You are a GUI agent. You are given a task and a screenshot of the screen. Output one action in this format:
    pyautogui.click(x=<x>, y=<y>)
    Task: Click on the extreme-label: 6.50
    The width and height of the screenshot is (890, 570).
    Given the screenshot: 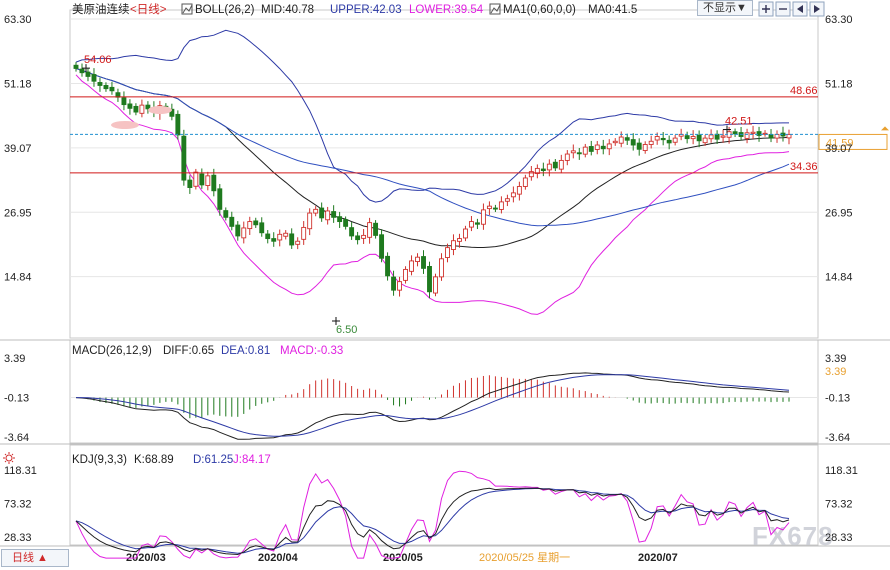 What is the action you would take?
    pyautogui.click(x=346, y=330)
    